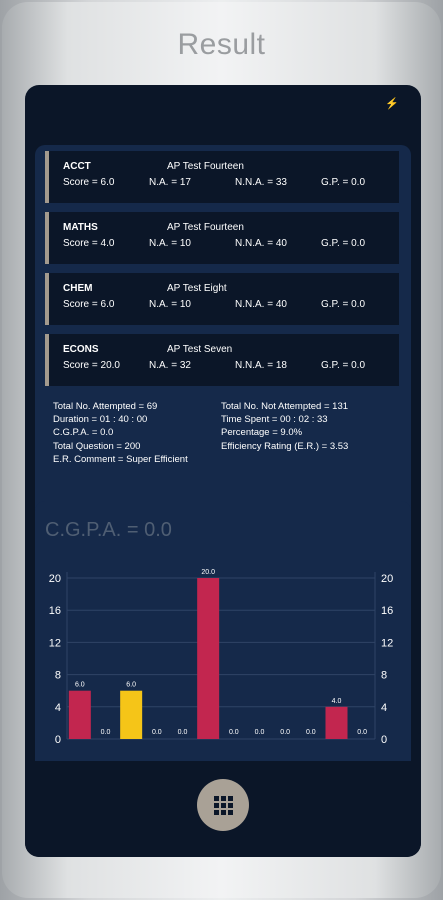 The width and height of the screenshot is (443, 900). Describe the element at coordinates (274, 420) in the screenshot. I see `time-spent: Time Spent = 00 : 02 : 33` at that location.